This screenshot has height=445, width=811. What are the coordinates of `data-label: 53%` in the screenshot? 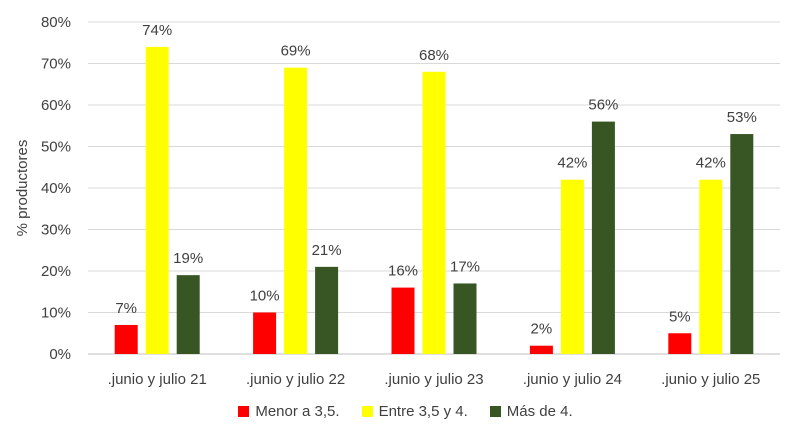 It's located at (742, 117).